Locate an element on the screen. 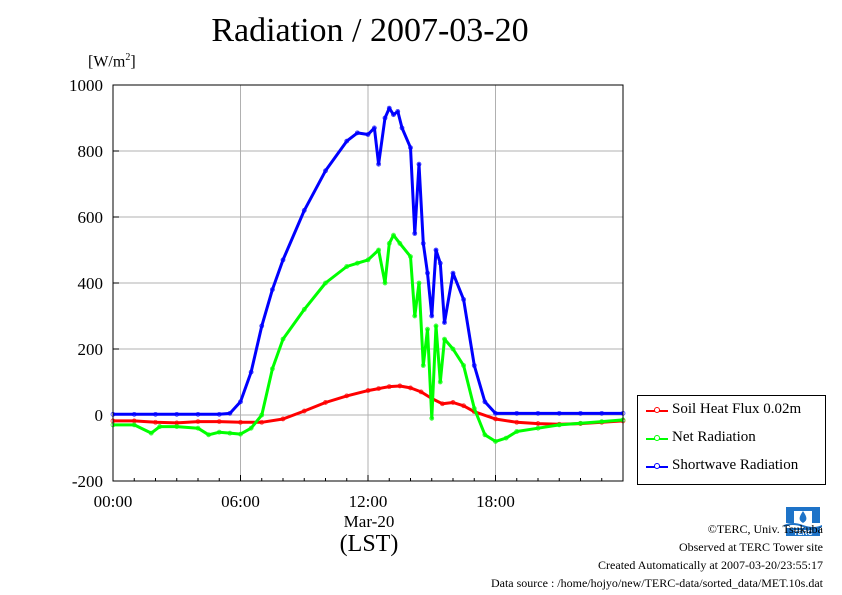  legend-label-shortwave: Shortwave Radiation is located at coordinates (735, 465).